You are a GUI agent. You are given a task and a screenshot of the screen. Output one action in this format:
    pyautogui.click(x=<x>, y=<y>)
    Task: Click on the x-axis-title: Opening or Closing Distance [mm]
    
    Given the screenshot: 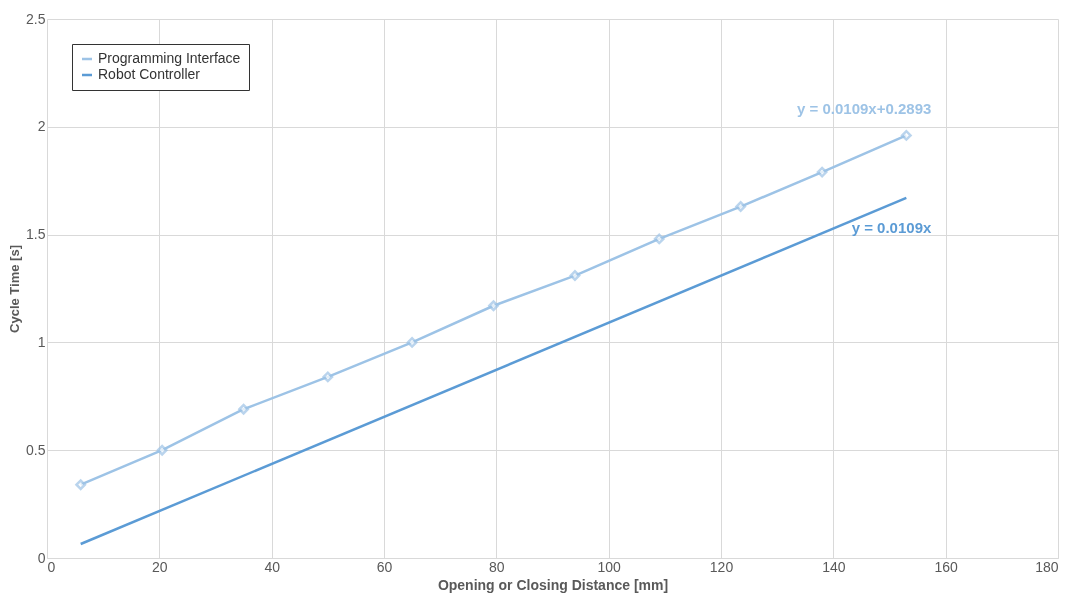 What is the action you would take?
    pyautogui.click(x=553, y=584)
    